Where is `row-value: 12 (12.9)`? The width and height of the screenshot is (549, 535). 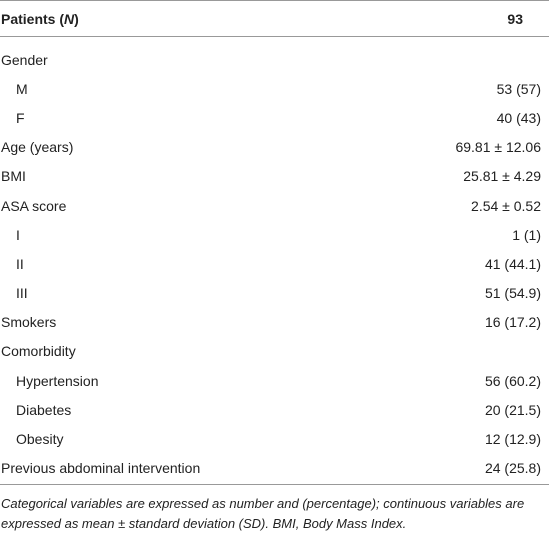
row-value: 12 (12.9) is located at coordinates (512, 439).